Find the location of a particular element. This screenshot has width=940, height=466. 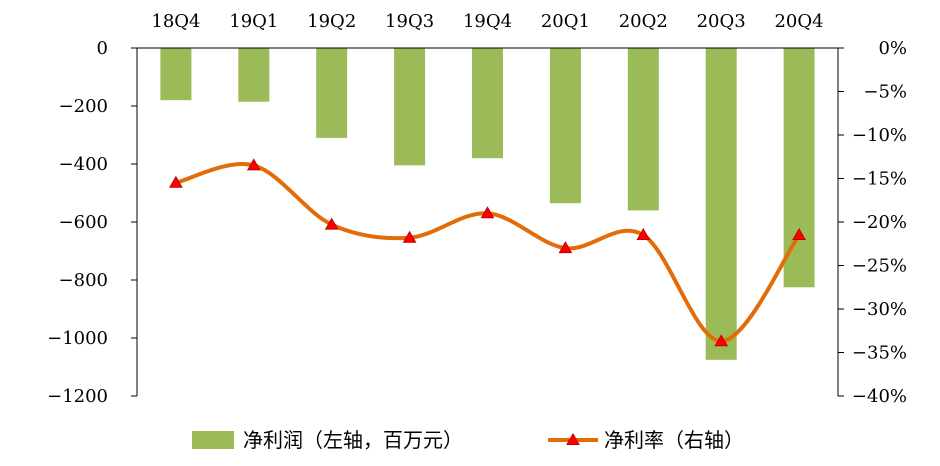

category-label: 20Q3 is located at coordinates (721, 21).